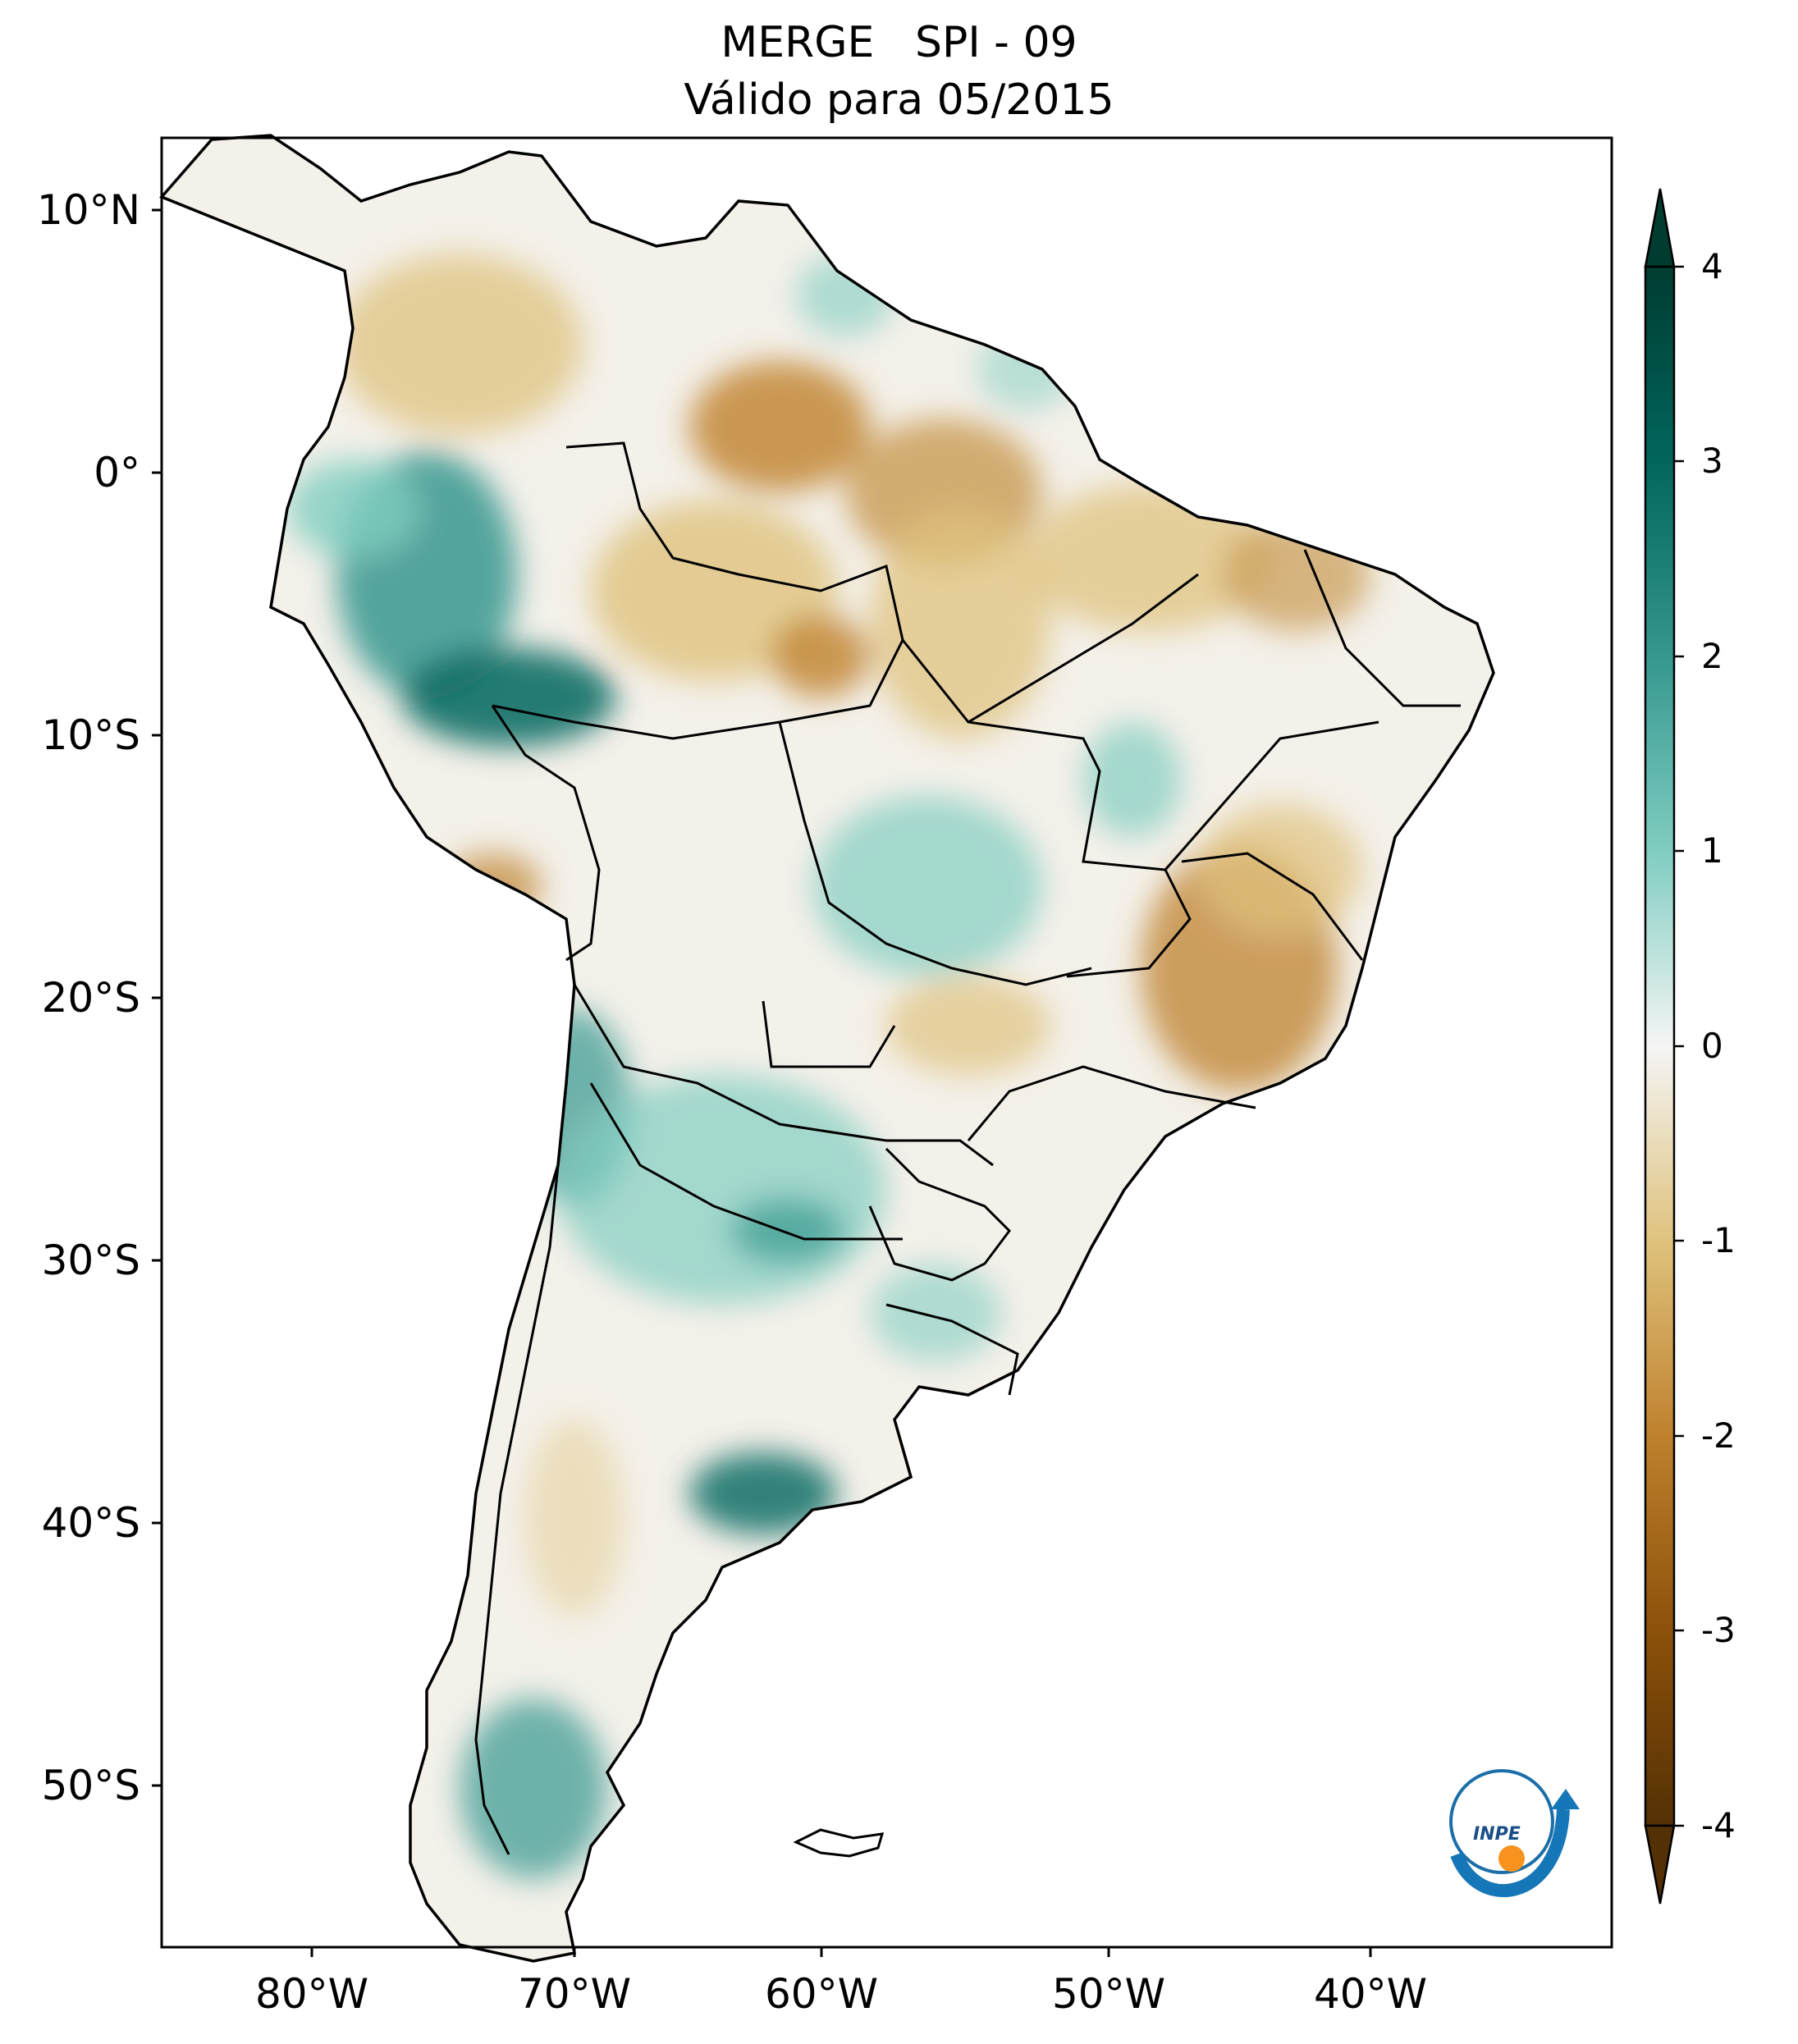 This screenshot has height=2044, width=1798. I want to click on colorbar-tick-3: 3, so click(1712, 461).